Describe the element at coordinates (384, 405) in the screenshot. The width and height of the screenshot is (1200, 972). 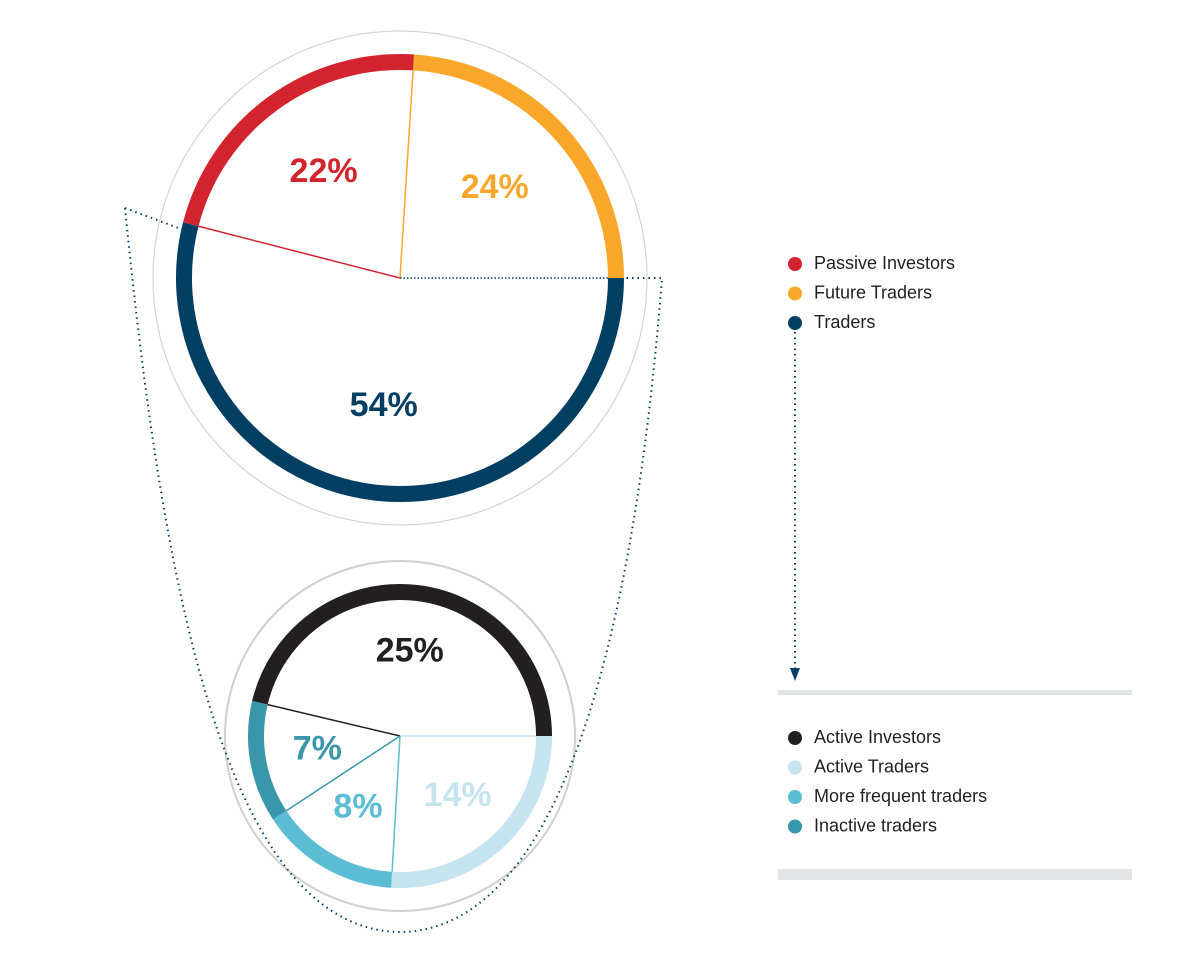
I see `value-label: 54%` at that location.